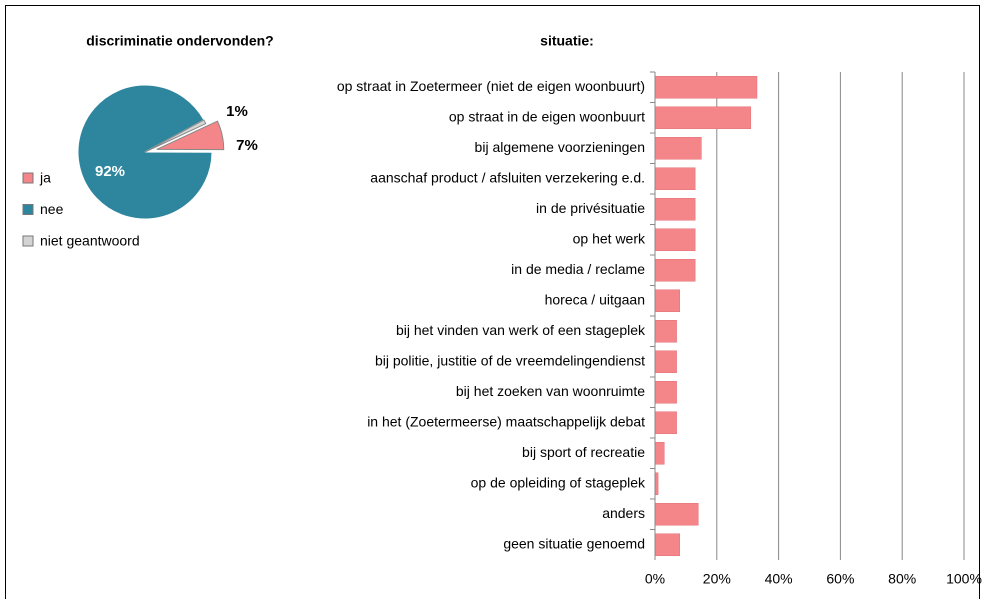 The height and width of the screenshot is (599, 985). Describe the element at coordinates (567, 41) in the screenshot. I see `bar-title: situatie:` at that location.